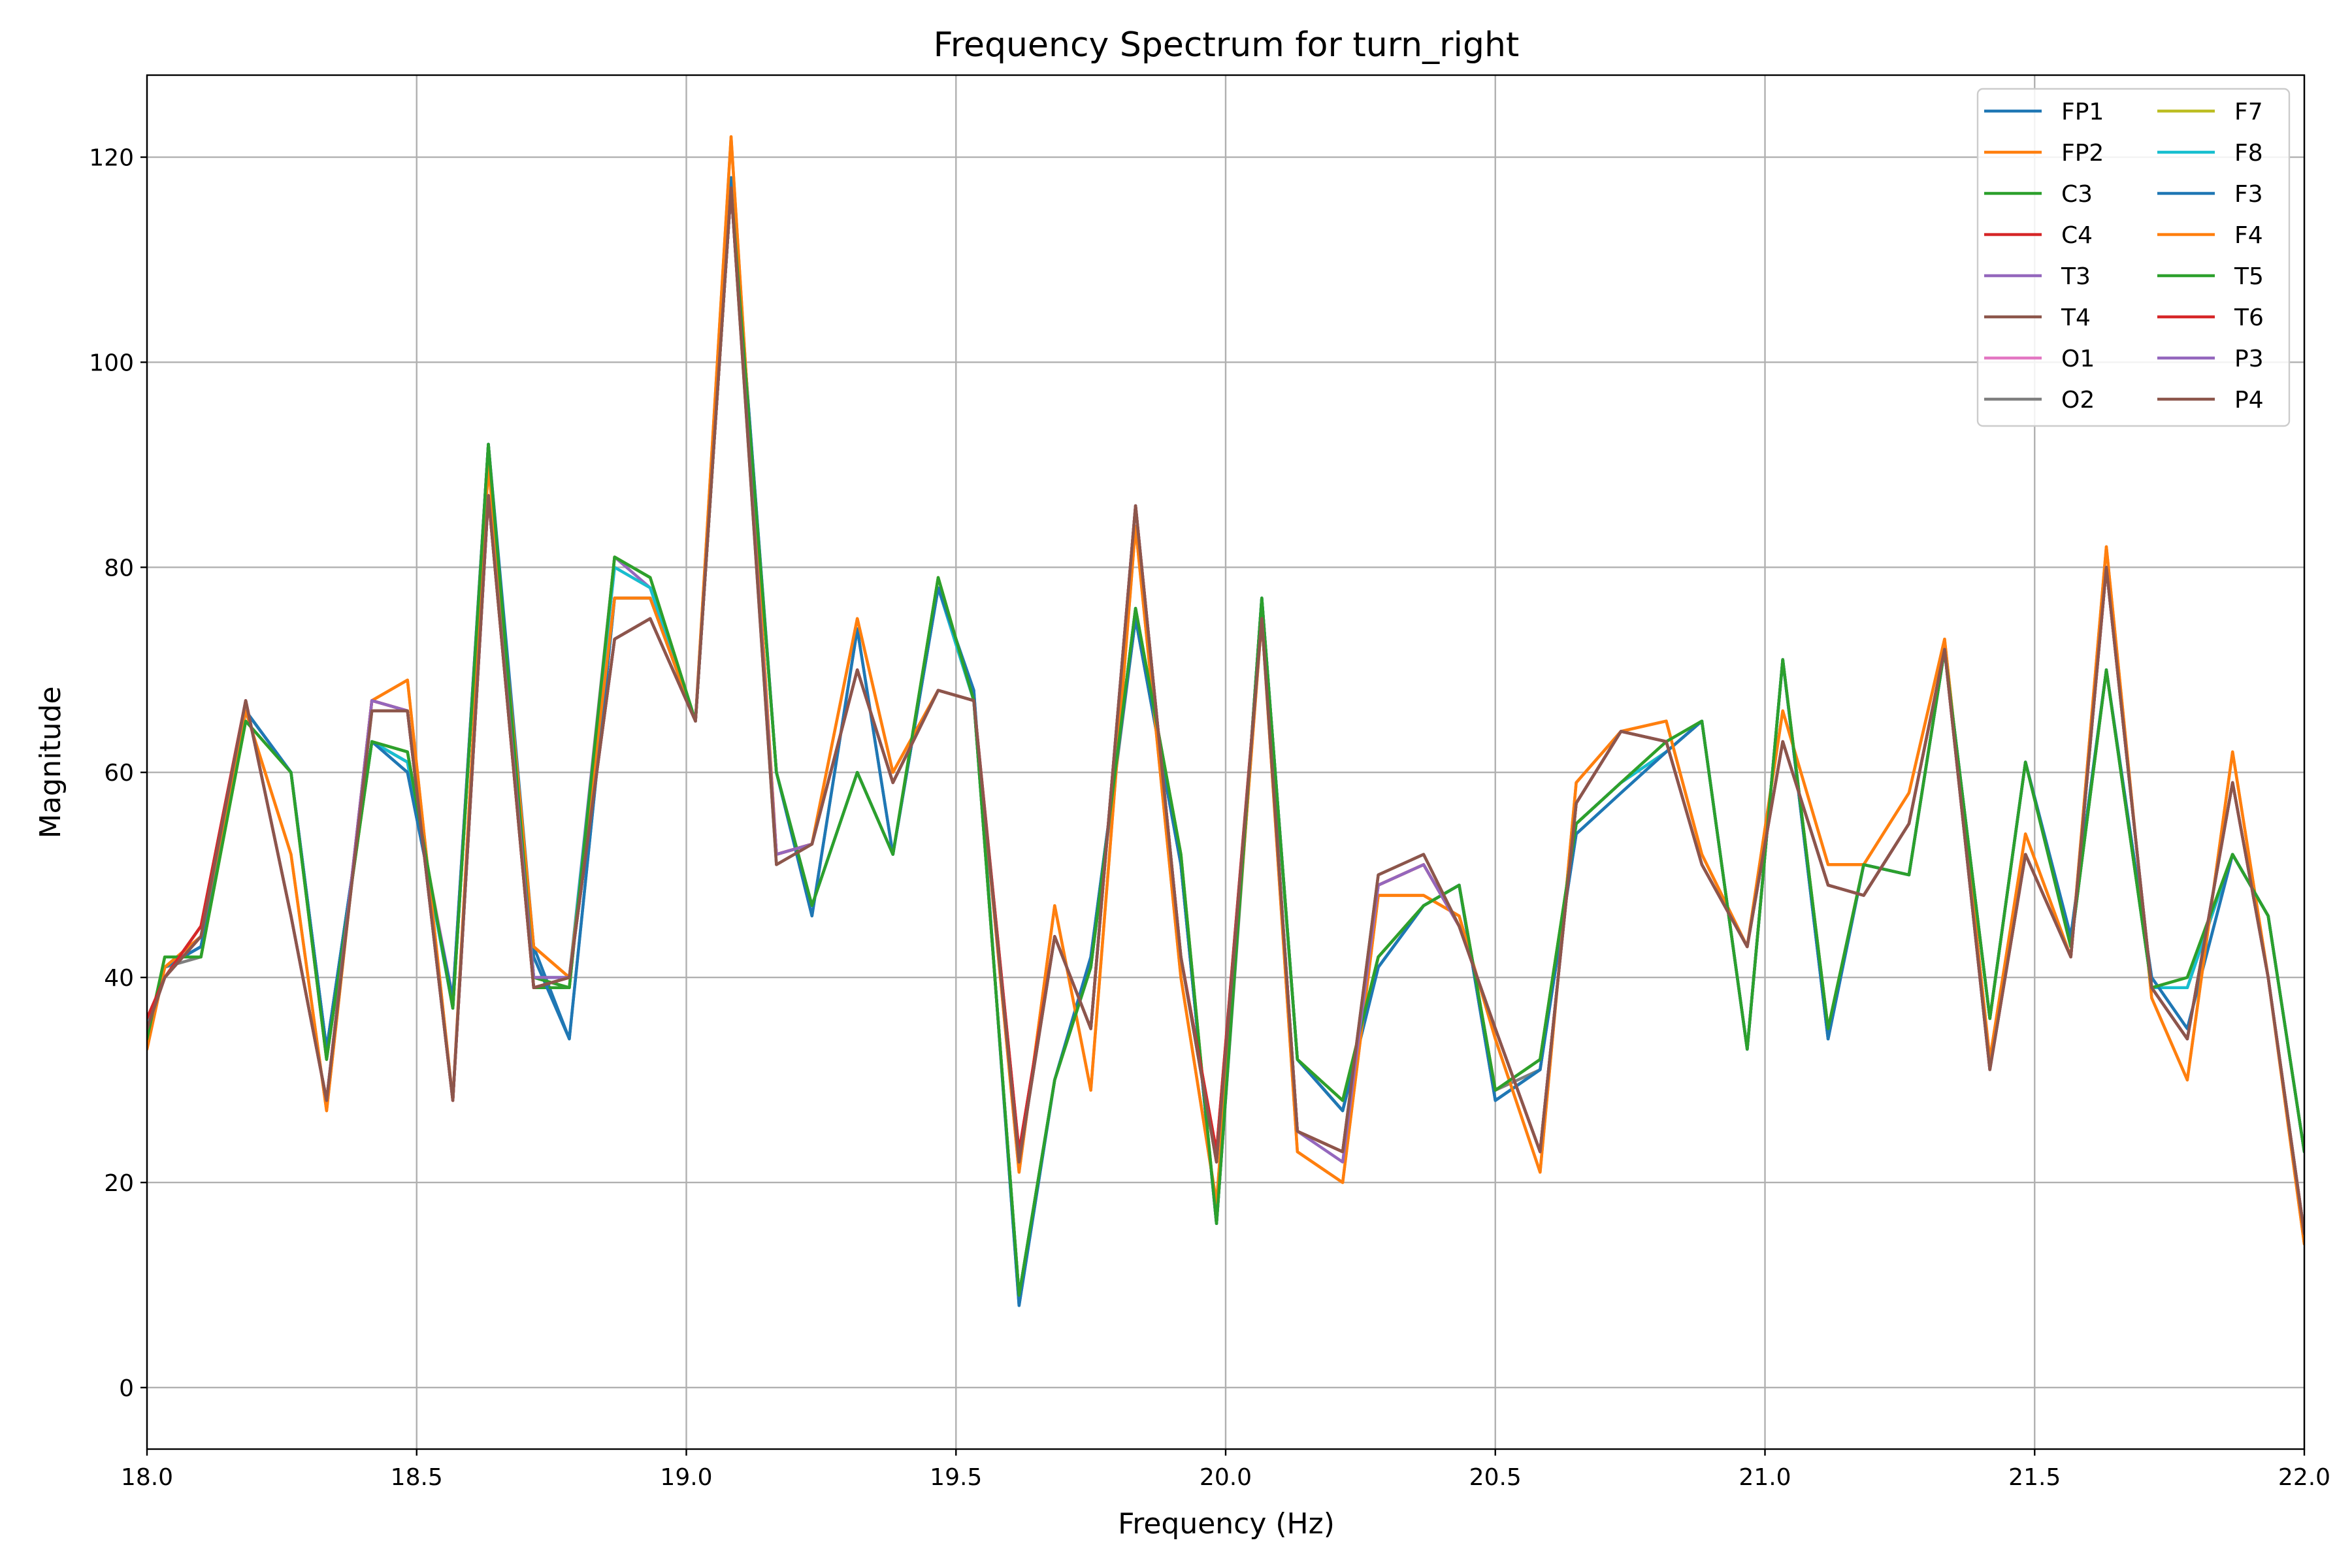 The width and height of the screenshot is (2352, 1568). I want to click on x-tick-label: 18.0, so click(147, 1477).